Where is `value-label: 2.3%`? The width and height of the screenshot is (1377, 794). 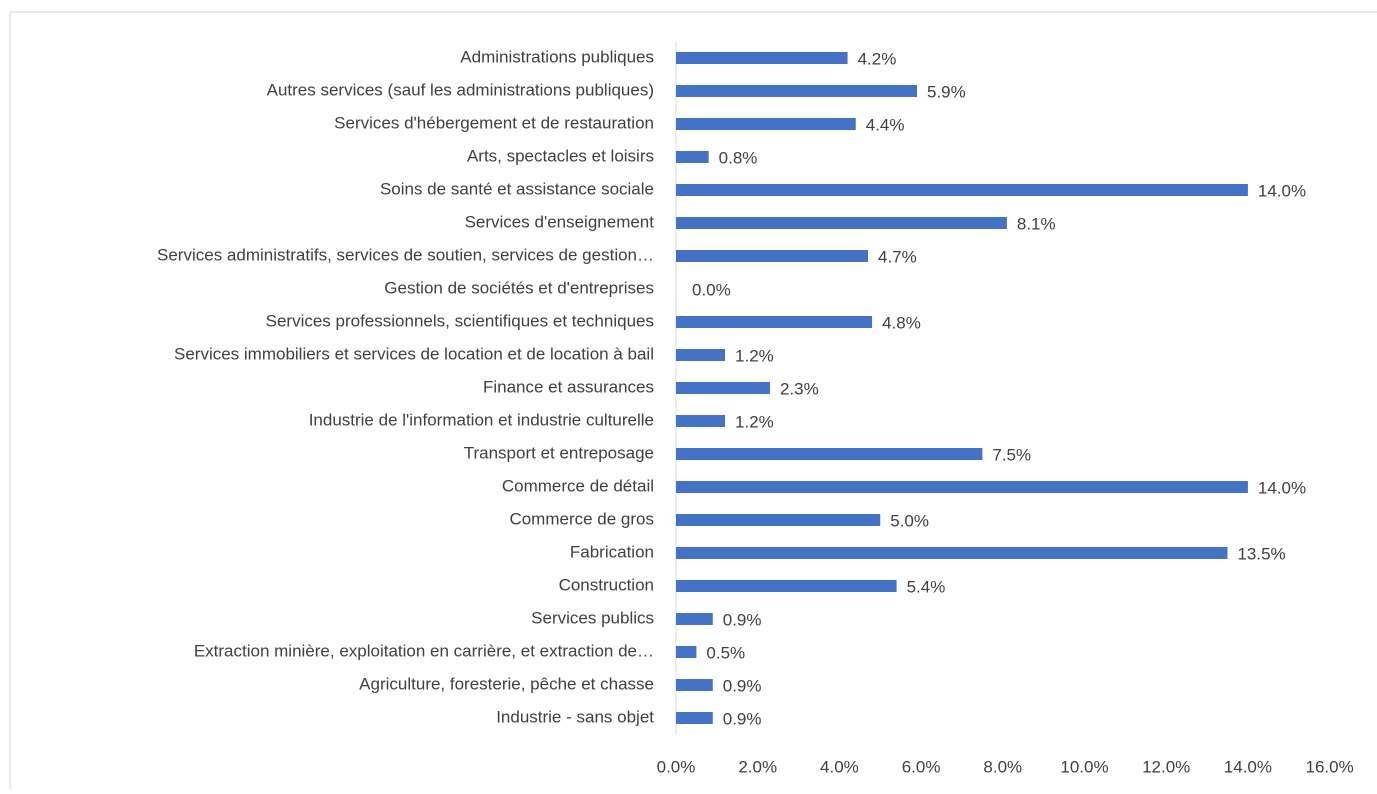
value-label: 2.3% is located at coordinates (799, 388).